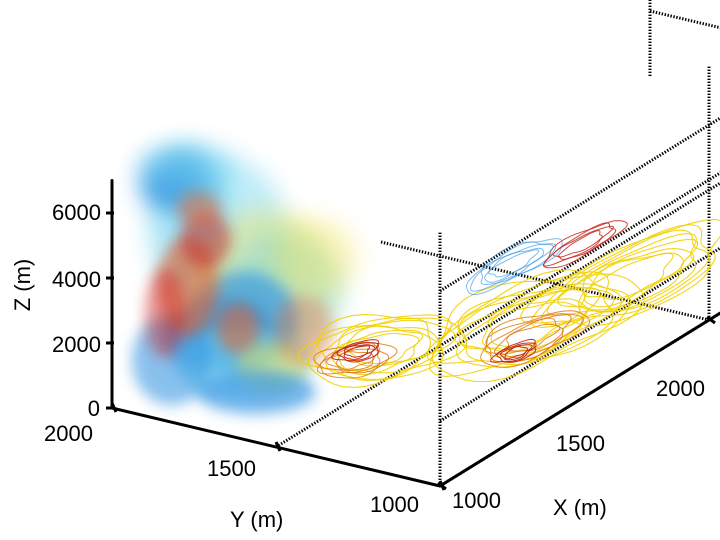 This screenshot has width=720, height=540. What do you see at coordinates (394, 504) in the screenshot?
I see `y-tick-label-2: 1000` at bounding box center [394, 504].